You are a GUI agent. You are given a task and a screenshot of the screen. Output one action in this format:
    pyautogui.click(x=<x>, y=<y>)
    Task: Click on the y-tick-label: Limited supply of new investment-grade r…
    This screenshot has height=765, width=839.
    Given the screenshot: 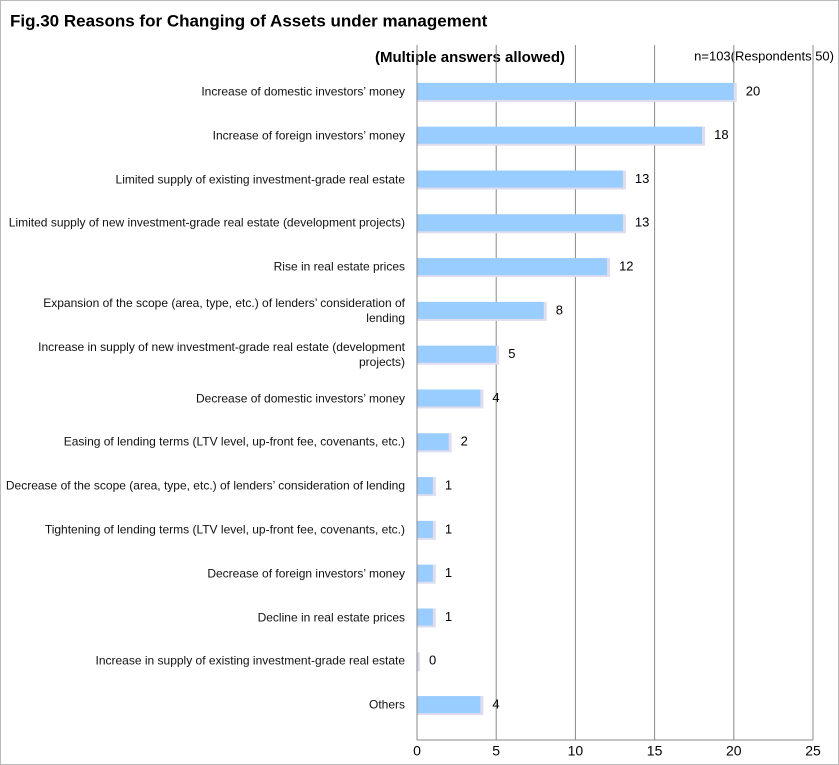 What is the action you would take?
    pyautogui.click(x=206, y=222)
    